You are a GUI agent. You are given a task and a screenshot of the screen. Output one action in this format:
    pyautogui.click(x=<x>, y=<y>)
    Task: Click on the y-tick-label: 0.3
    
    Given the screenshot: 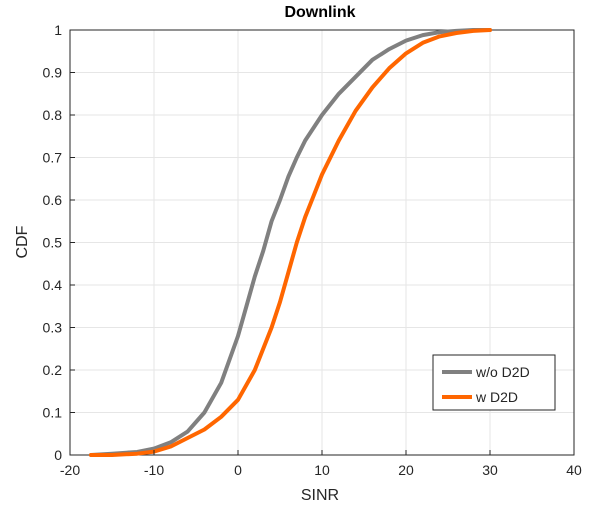 What is the action you would take?
    pyautogui.click(x=53, y=328)
    